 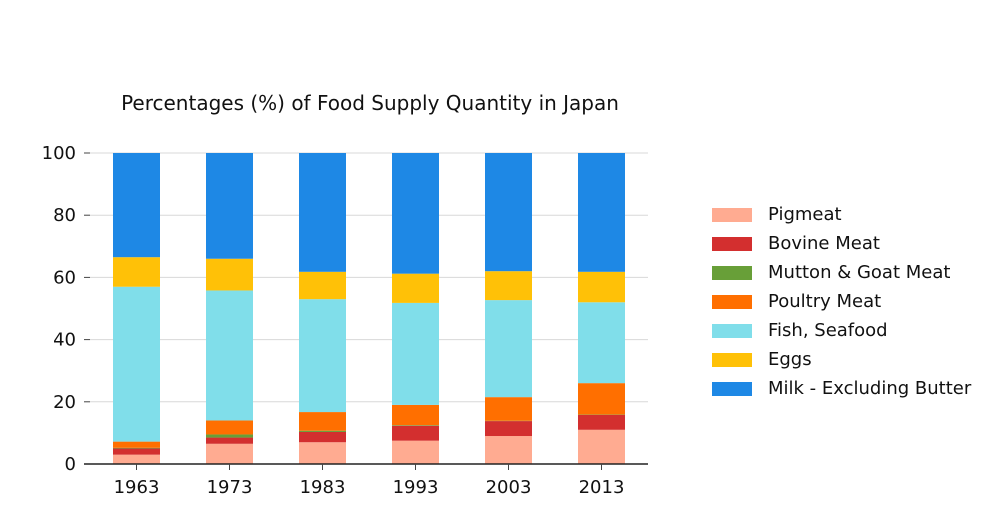 What do you see at coordinates (137, 487) in the screenshot?
I see `x-tick-label: 1963` at bounding box center [137, 487].